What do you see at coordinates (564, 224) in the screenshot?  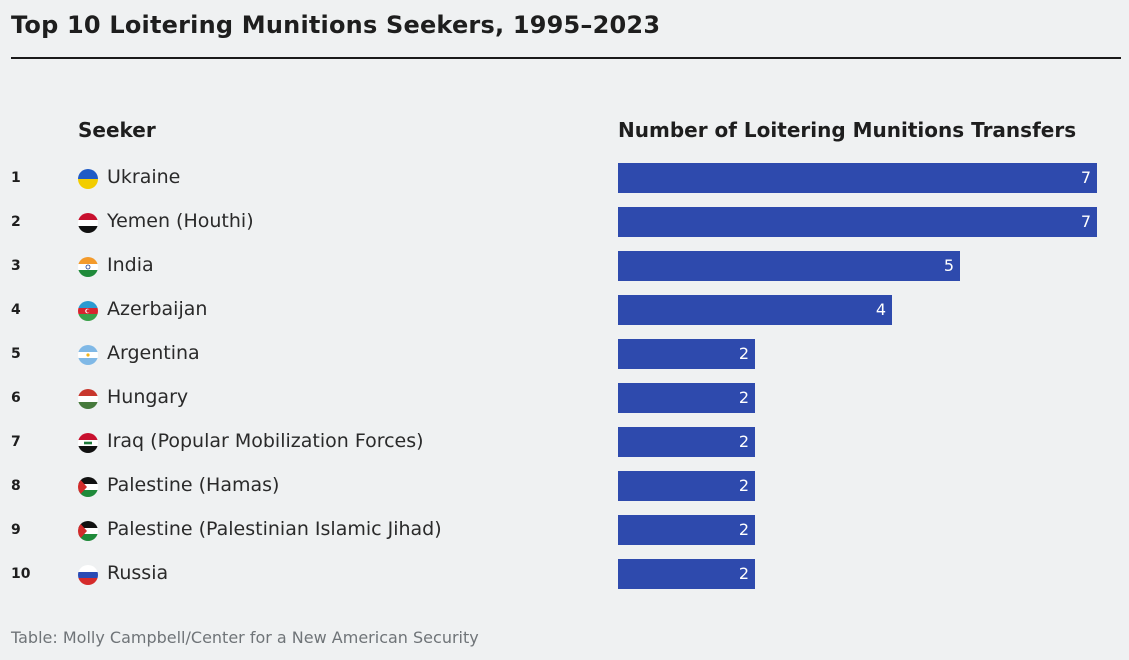 I see `table-row: 2 Yemen (Houthi) 7` at bounding box center [564, 224].